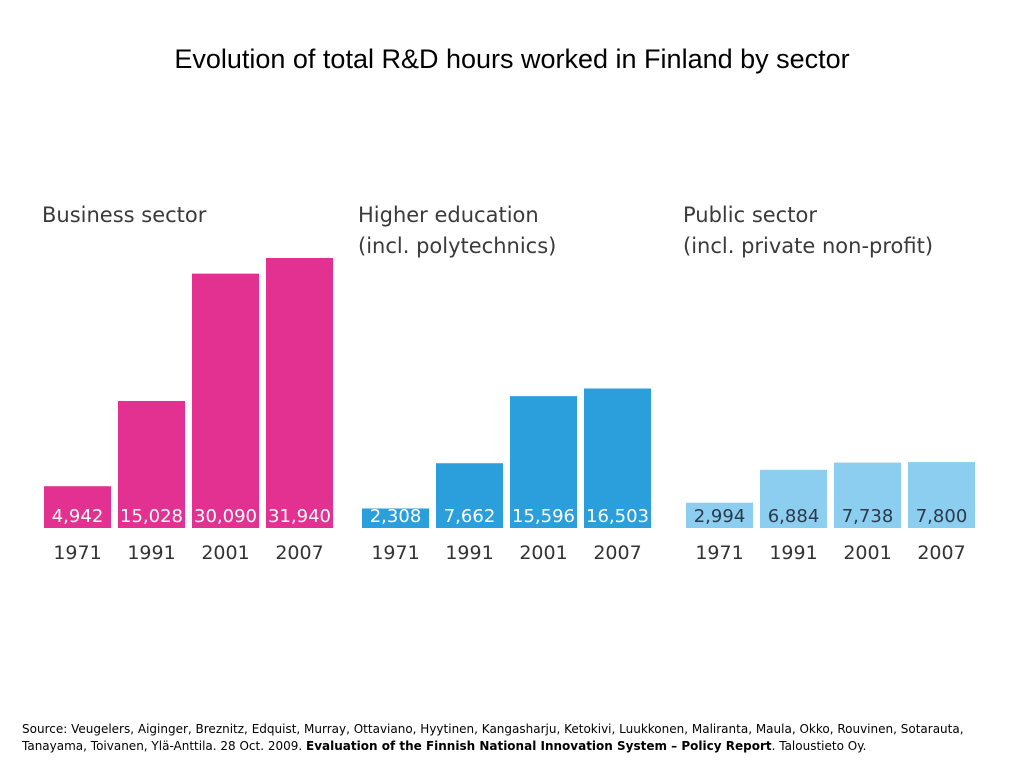 The image size is (1024, 768). What do you see at coordinates (808, 246) in the screenshot?
I see `panel-title-line: (incl. private non-profit)` at bounding box center [808, 246].